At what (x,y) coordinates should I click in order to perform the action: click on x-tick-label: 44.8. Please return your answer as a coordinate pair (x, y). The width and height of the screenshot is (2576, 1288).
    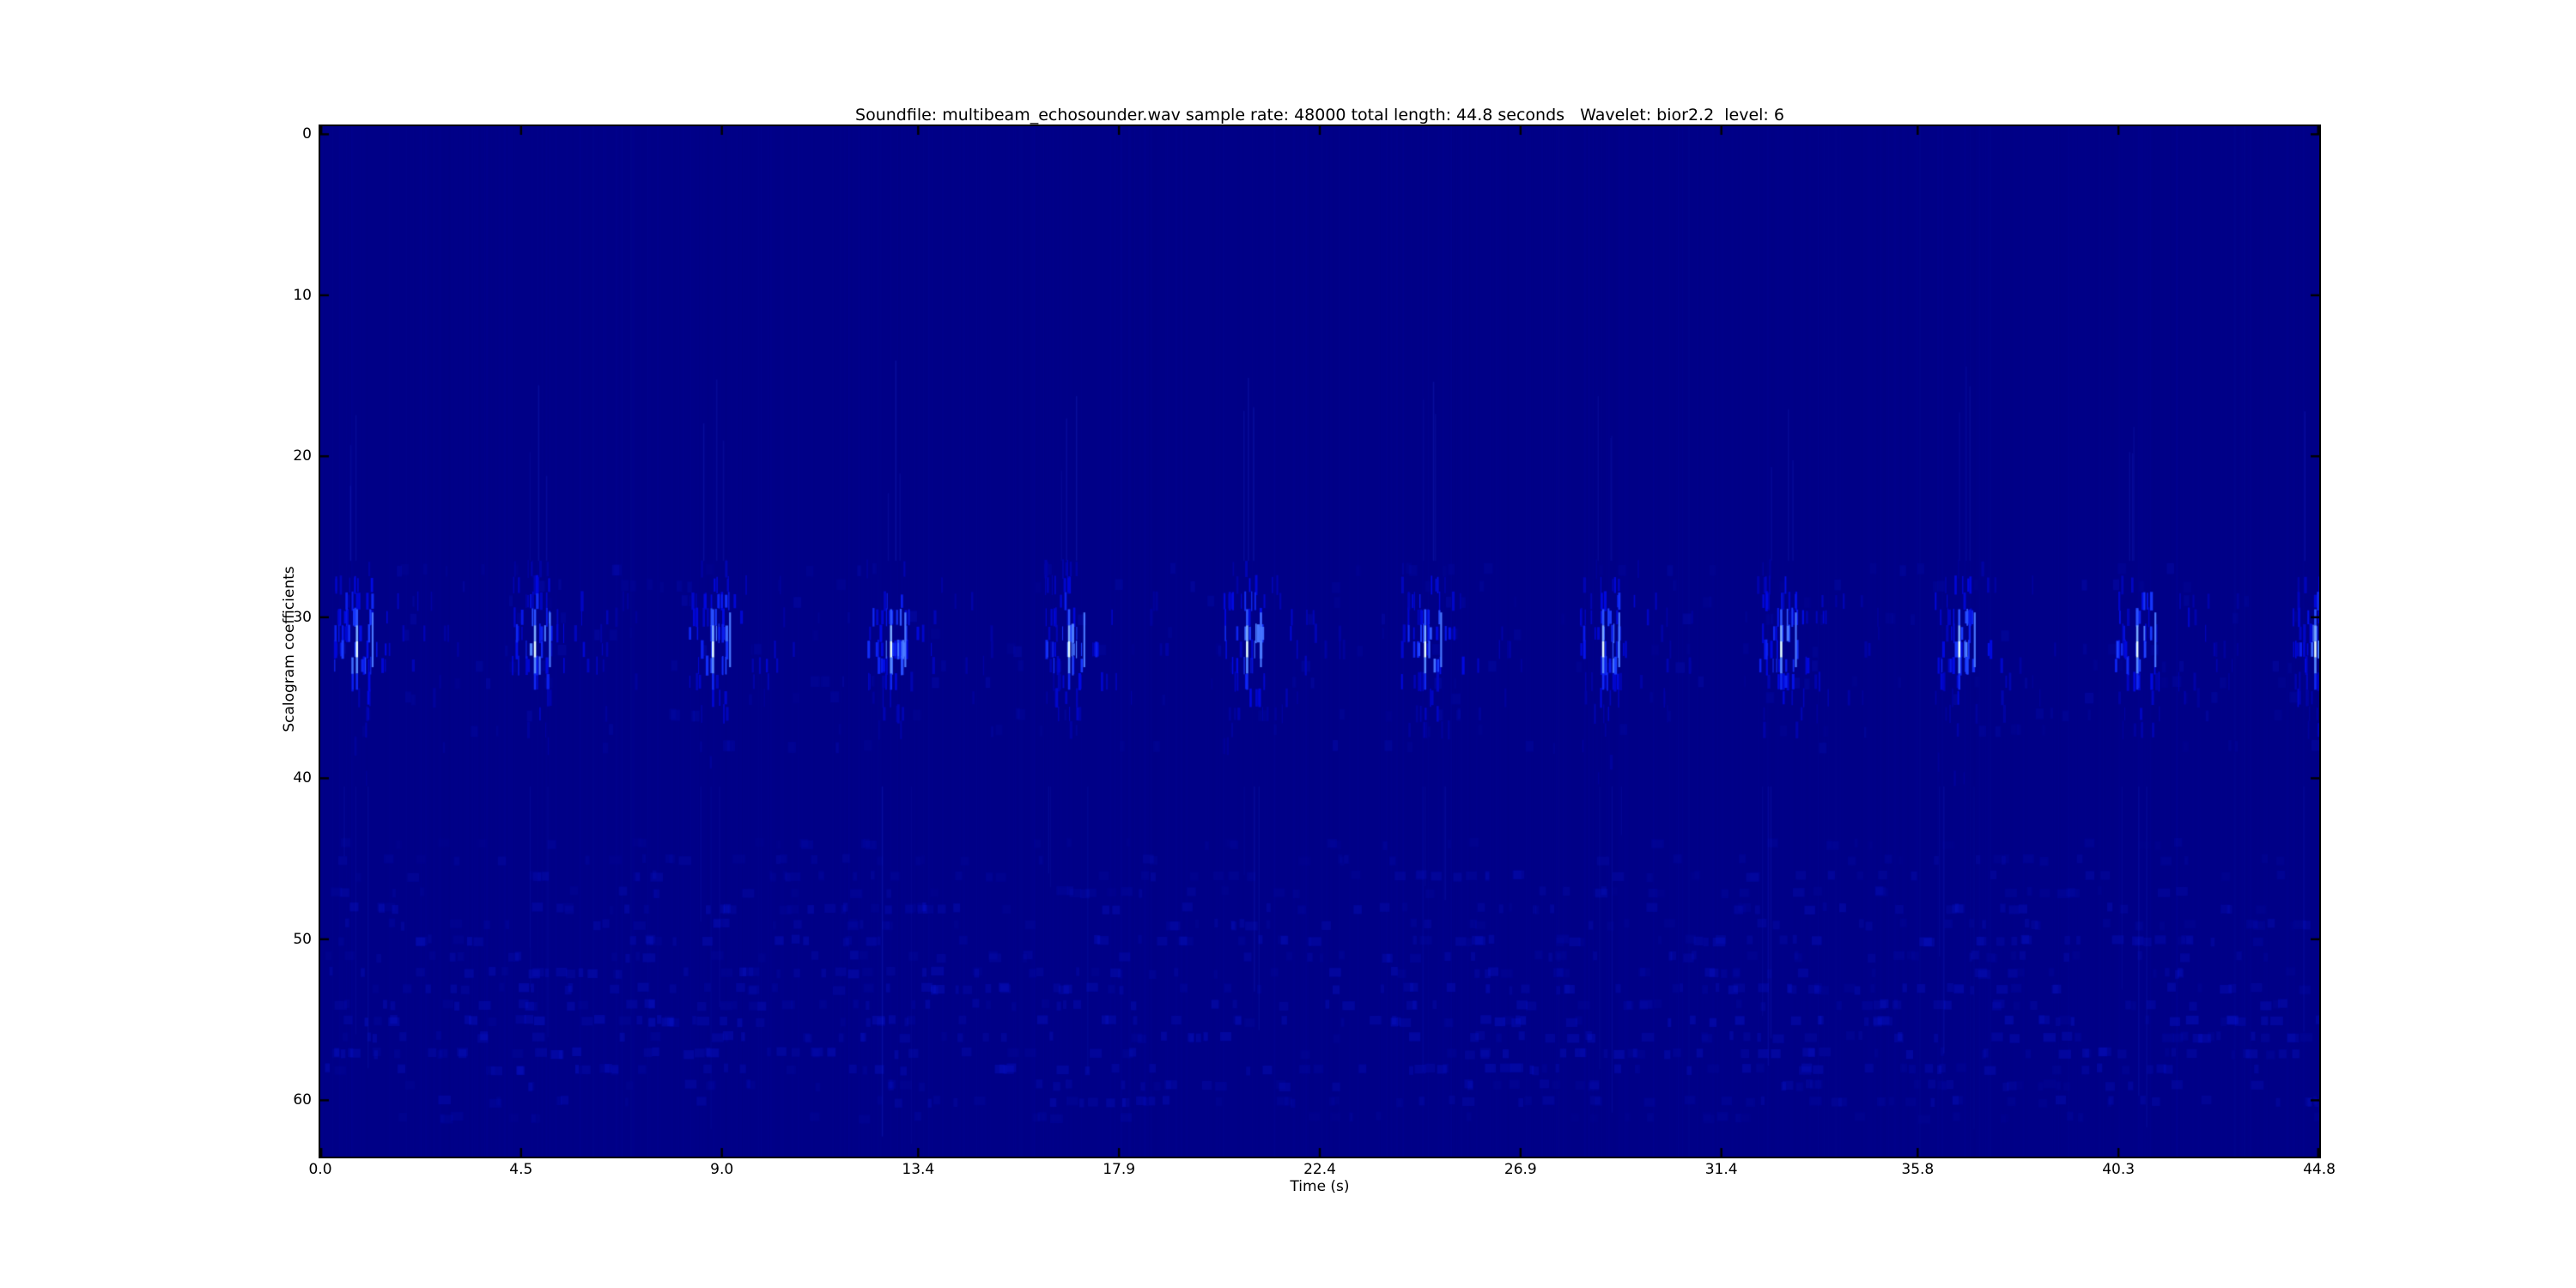
    Looking at the image, I should click on (2319, 1169).